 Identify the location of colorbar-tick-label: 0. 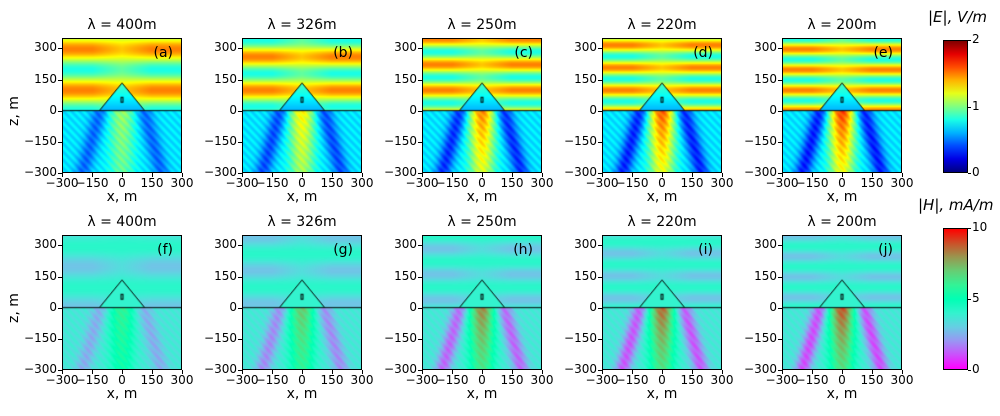
(976, 172).